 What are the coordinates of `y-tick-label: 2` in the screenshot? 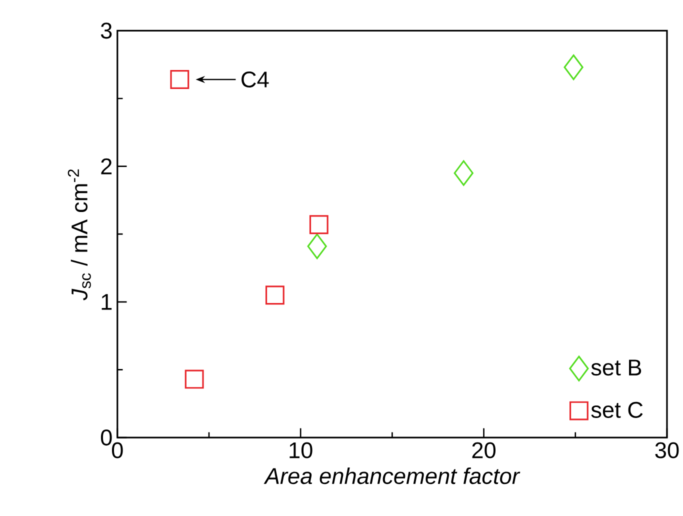 It's located at (106, 166).